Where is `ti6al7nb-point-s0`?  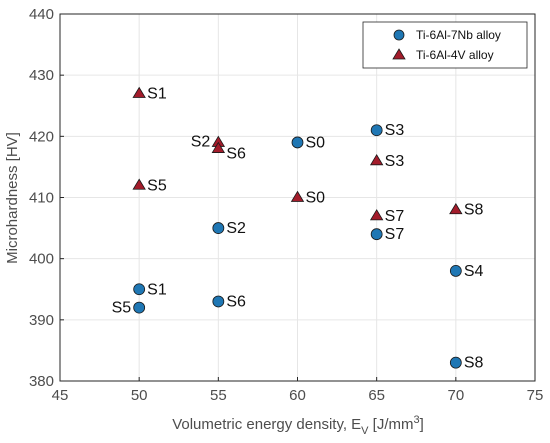
ti6al7nb-point-s0 is located at coordinates (297, 142).